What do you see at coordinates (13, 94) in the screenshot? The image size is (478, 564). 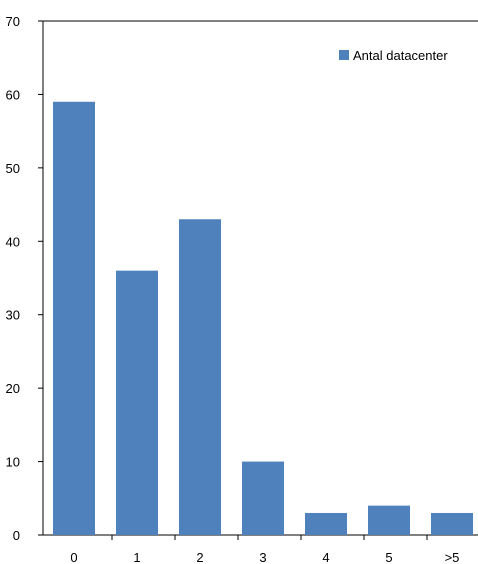 I see `y-tick-label: 60` at bounding box center [13, 94].